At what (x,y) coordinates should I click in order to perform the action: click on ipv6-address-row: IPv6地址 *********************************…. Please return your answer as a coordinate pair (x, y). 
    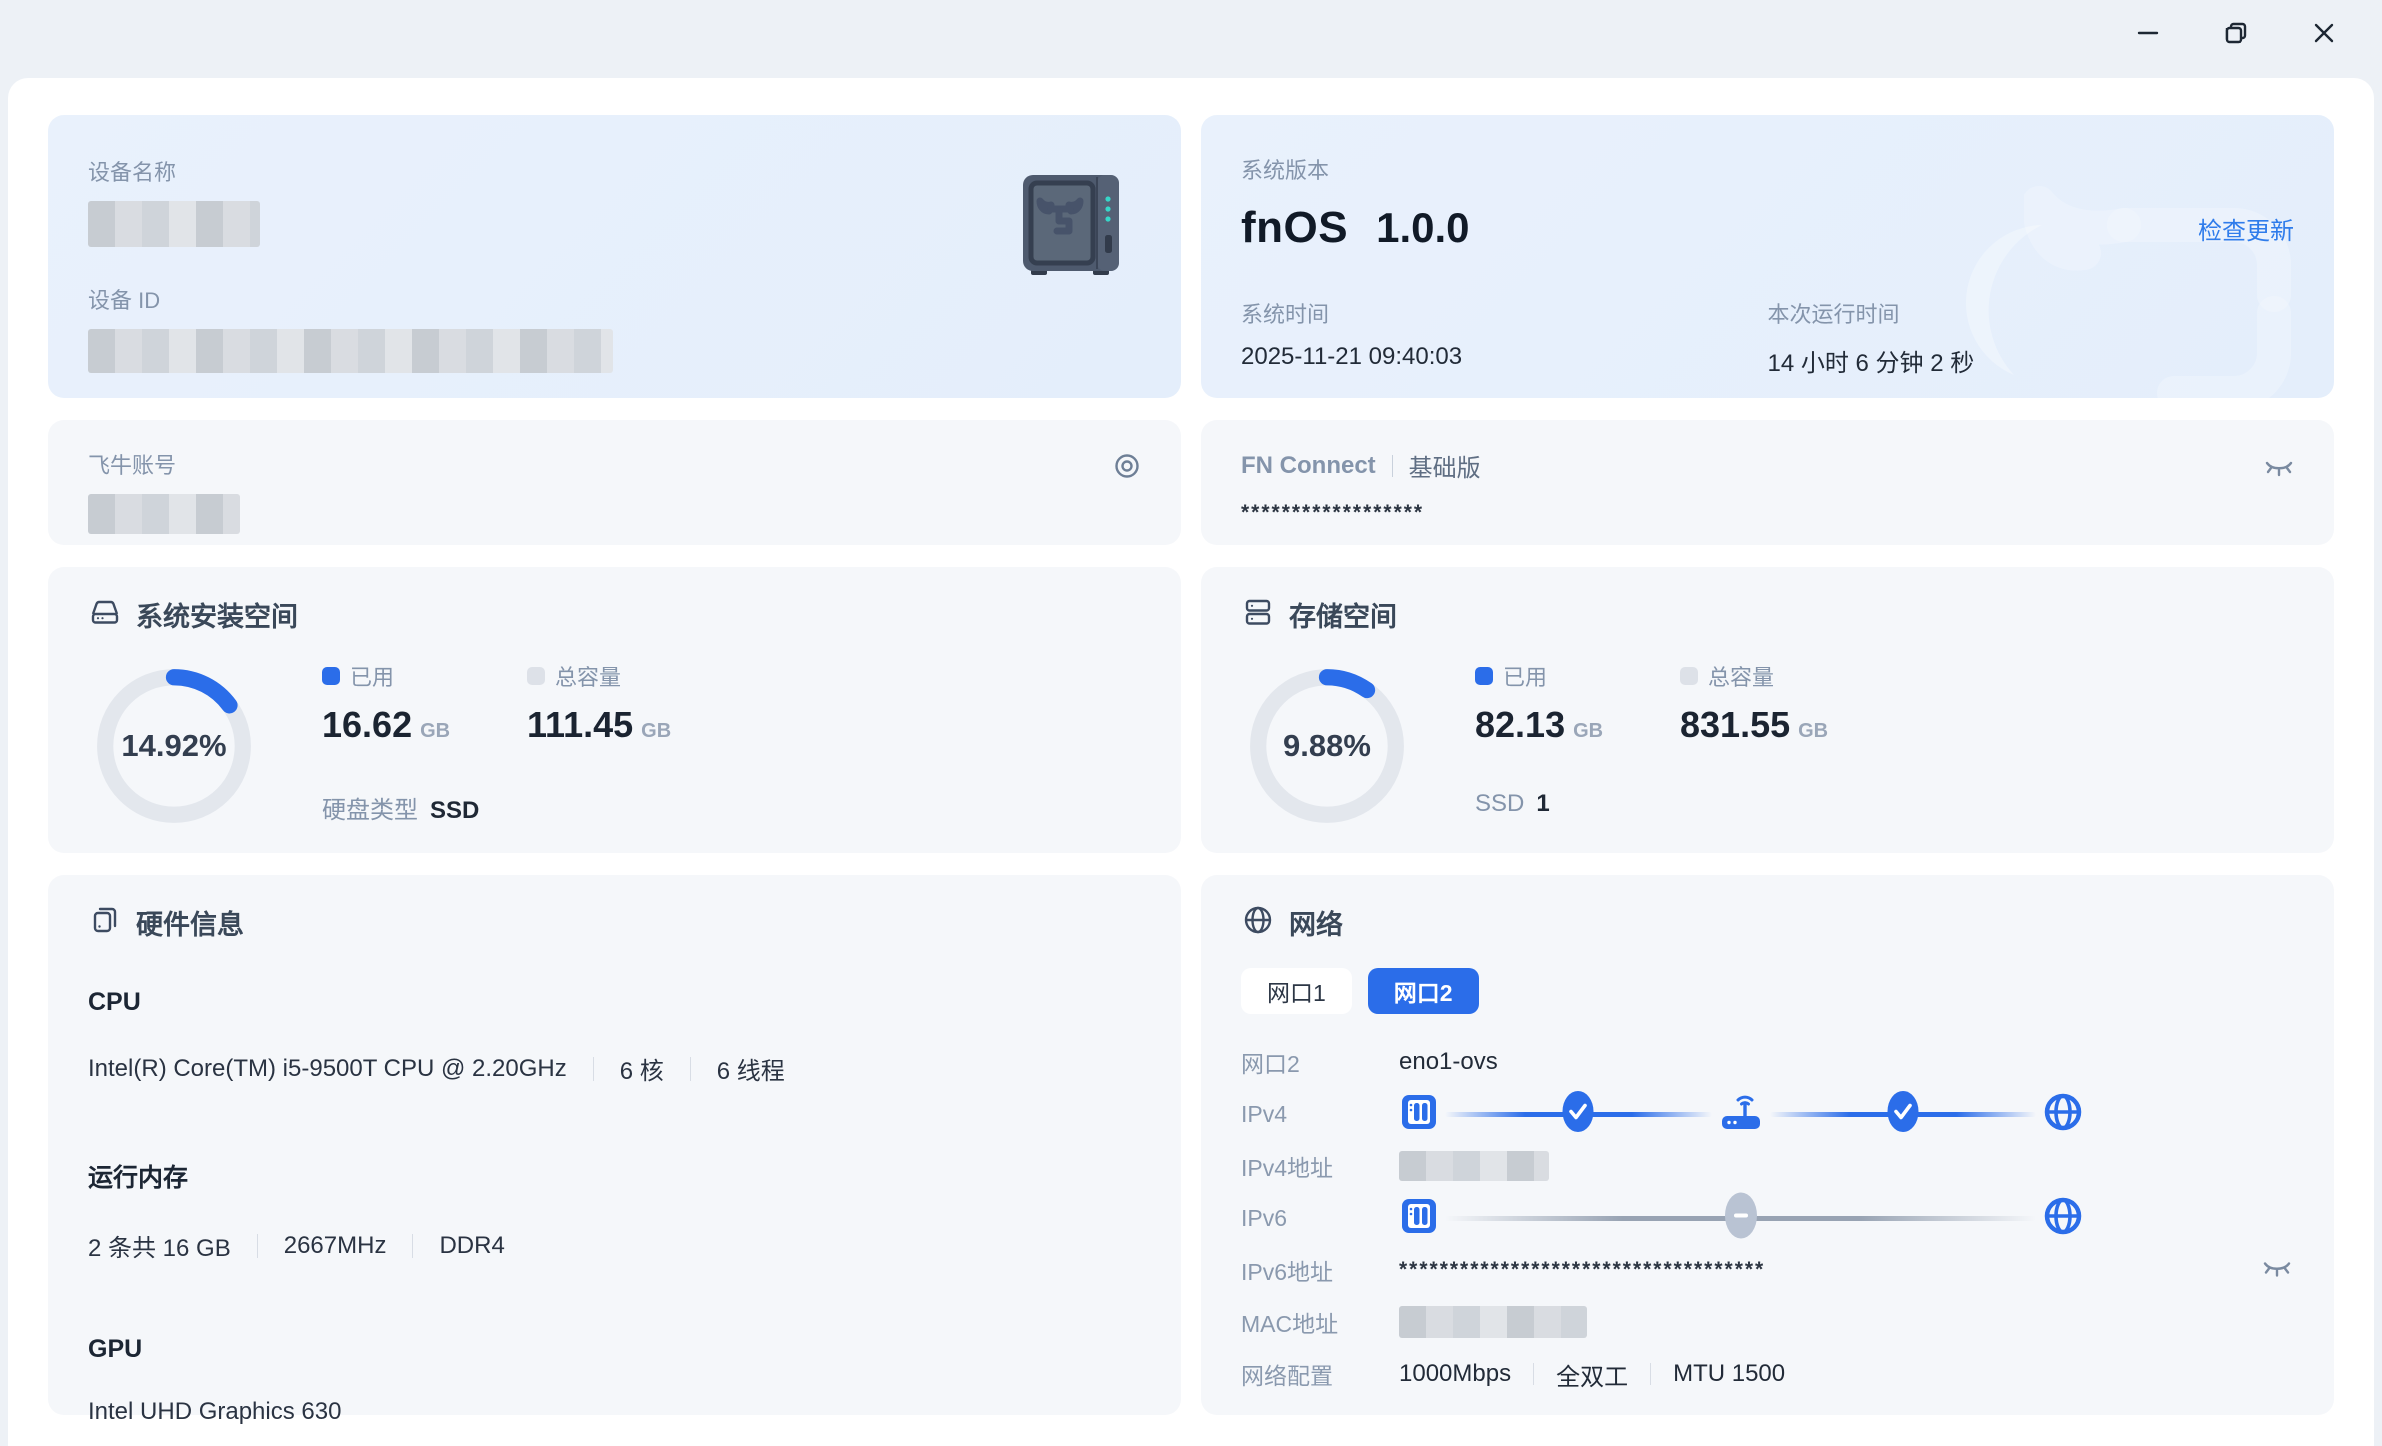
    Looking at the image, I should click on (1767, 1270).